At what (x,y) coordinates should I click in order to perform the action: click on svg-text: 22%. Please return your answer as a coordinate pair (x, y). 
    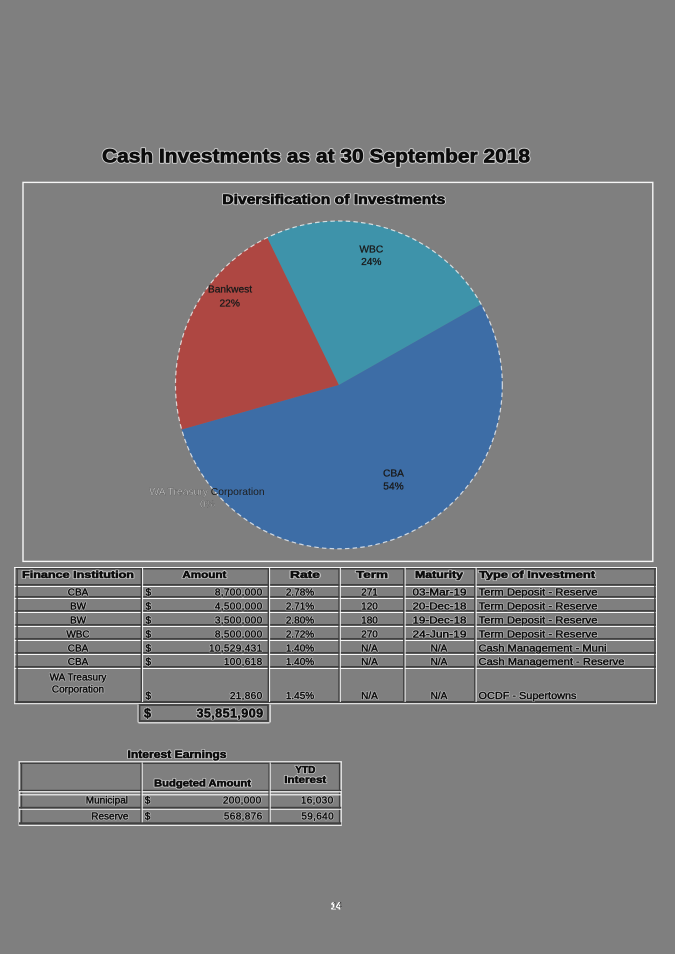
    Looking at the image, I should click on (230, 303).